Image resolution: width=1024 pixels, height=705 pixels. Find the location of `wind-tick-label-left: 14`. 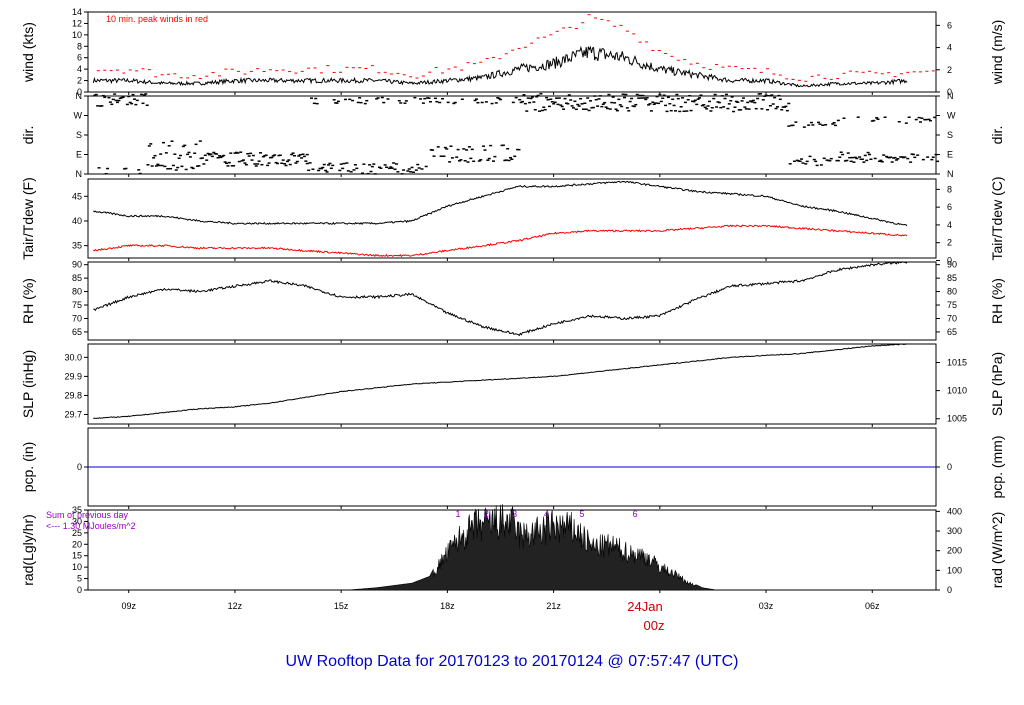

wind-tick-label-left: 14 is located at coordinates (77, 12).